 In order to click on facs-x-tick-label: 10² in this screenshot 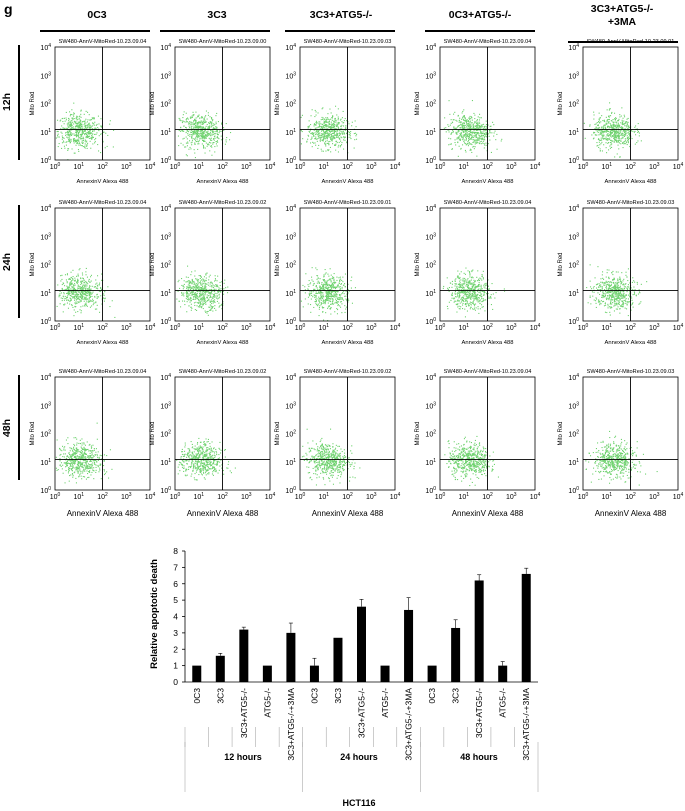, I will do `click(222, 327)`.